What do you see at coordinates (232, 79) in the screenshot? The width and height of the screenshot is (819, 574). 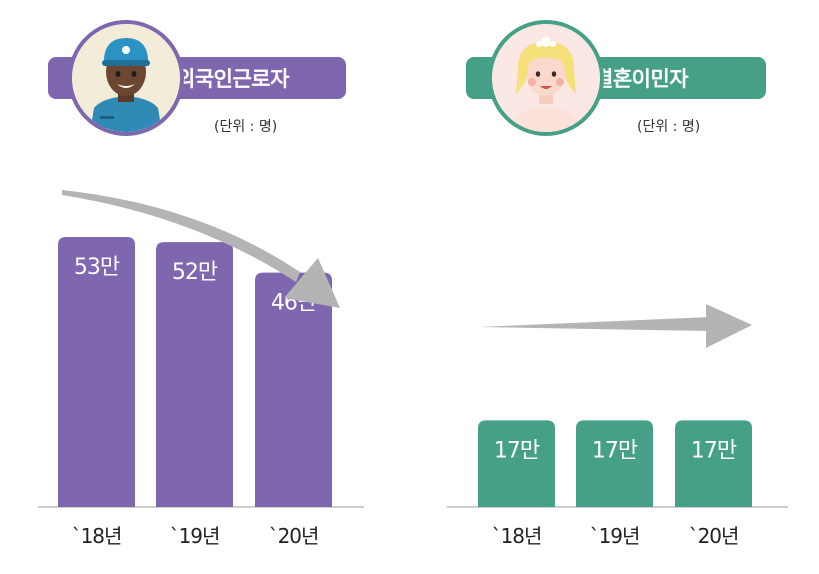 I see `foreign-workers-title: 외국인근로자` at bounding box center [232, 79].